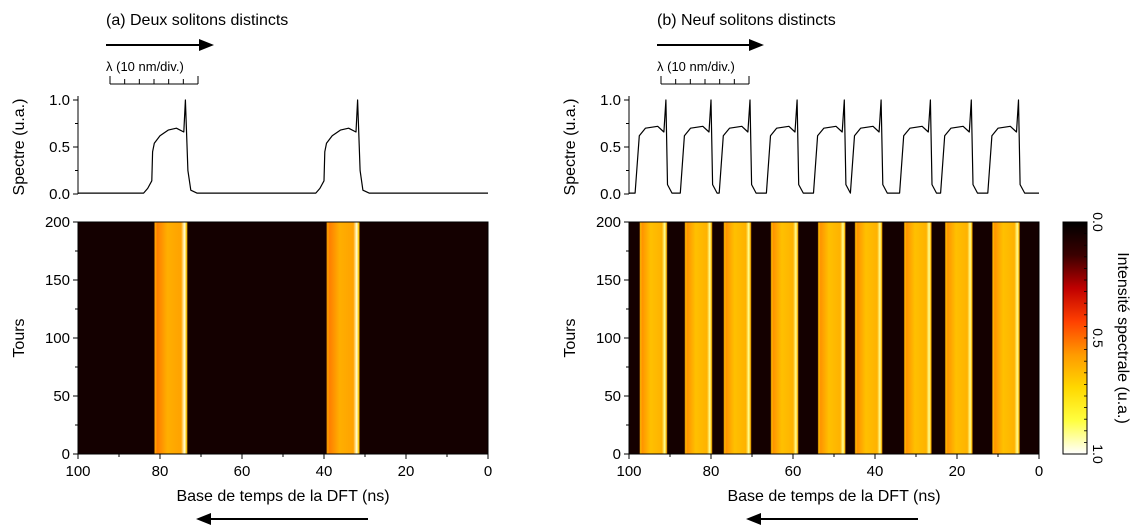 The width and height of the screenshot is (1135, 527). I want to click on panel-b-heatmap-xlabel: Base de temps de la DFT (ns), so click(833, 496).